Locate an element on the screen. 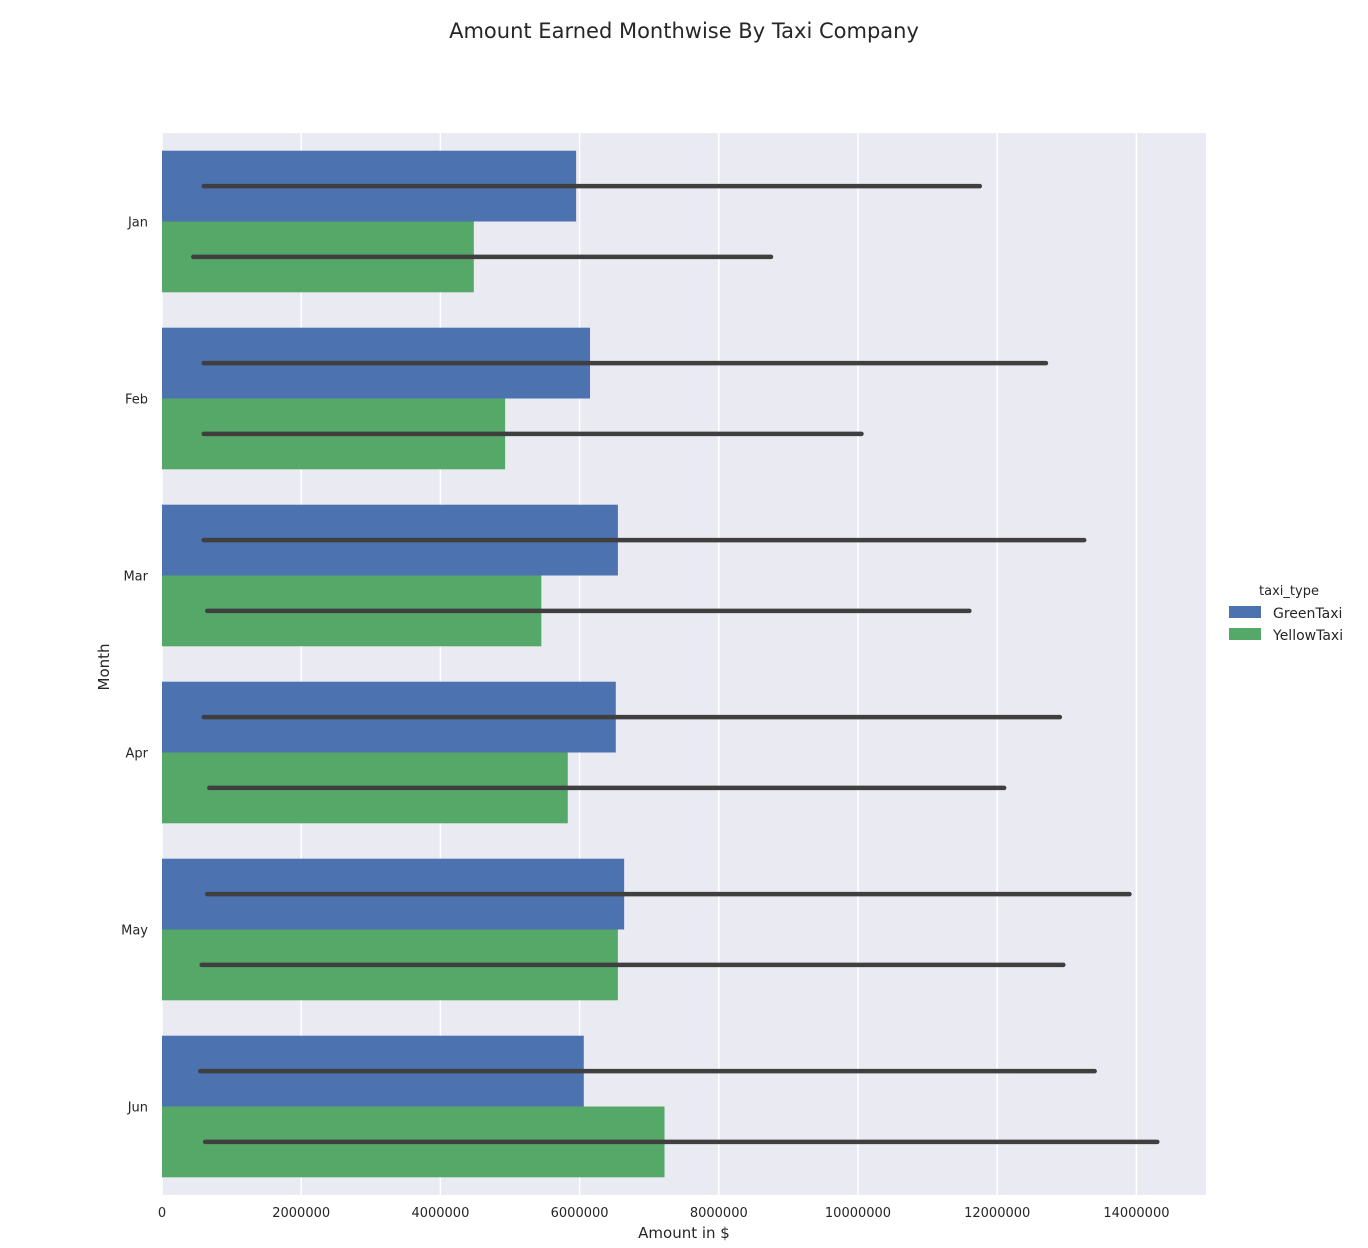 This screenshot has width=1368, height=1248. x-tick-label: 4000000 is located at coordinates (440, 1213).